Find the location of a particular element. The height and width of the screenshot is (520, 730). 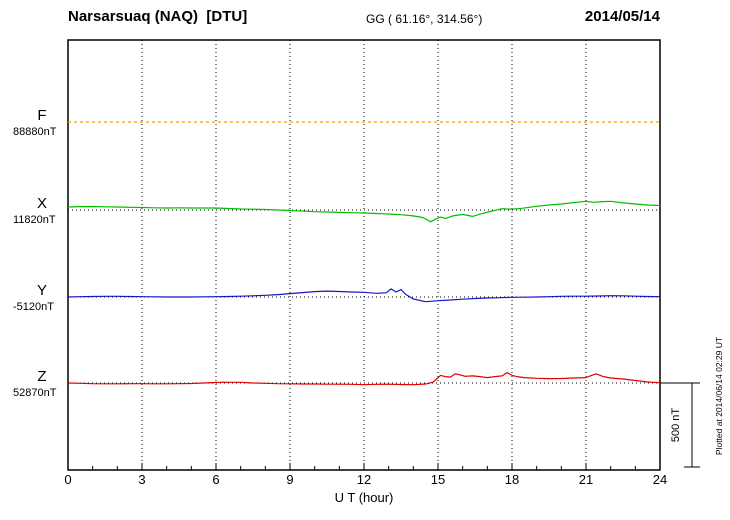

x-tick-label: 21 is located at coordinates (586, 479).